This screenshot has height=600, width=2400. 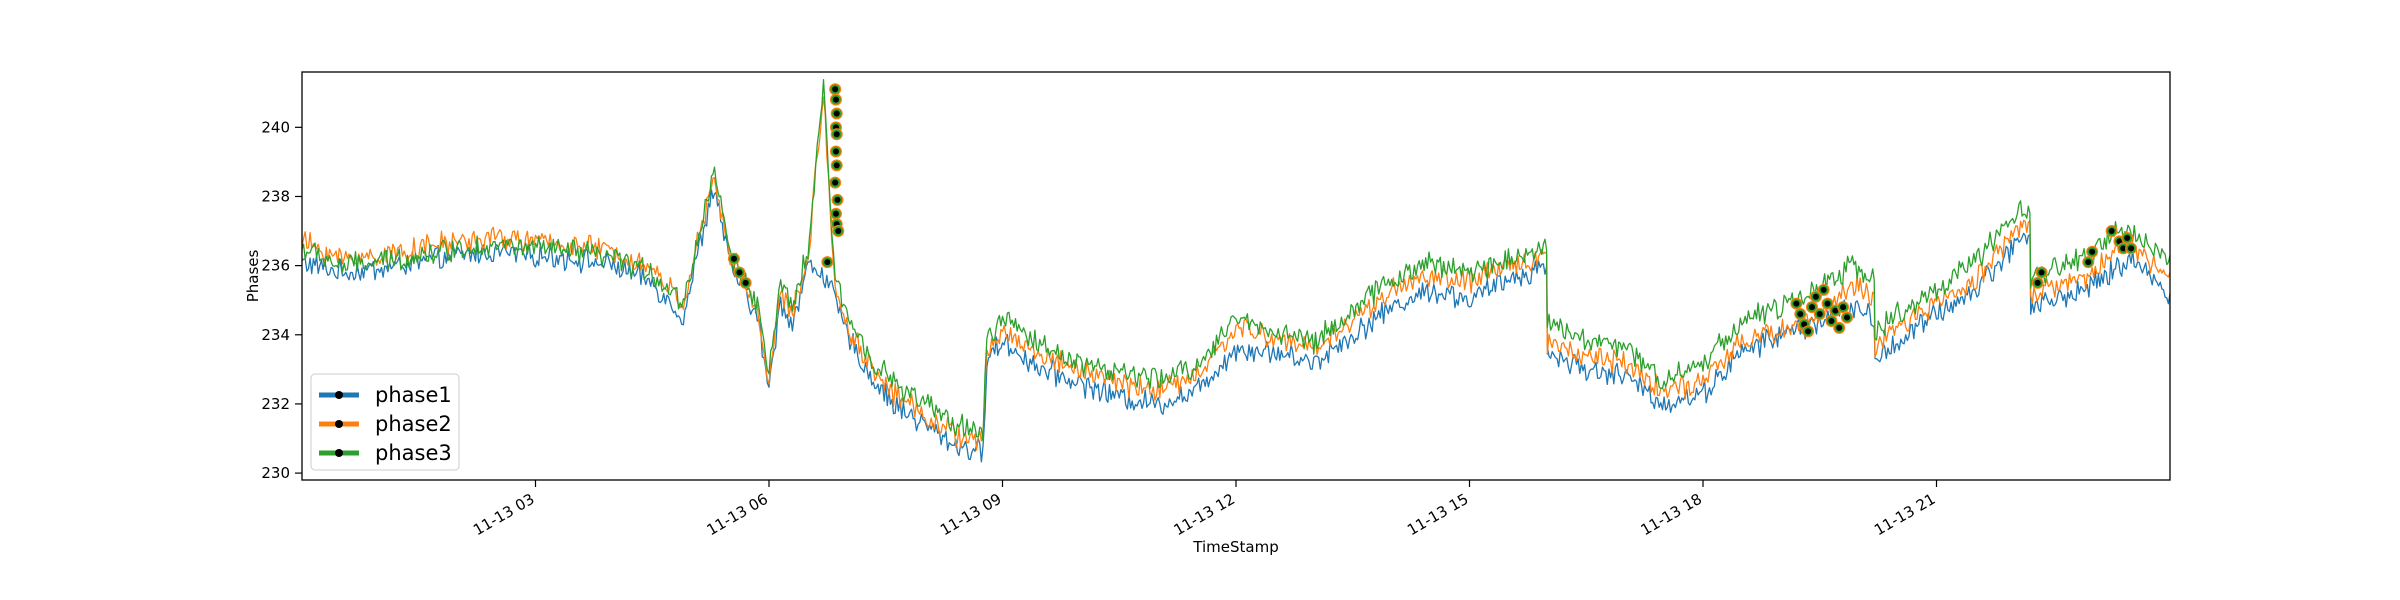 What do you see at coordinates (253, 276) in the screenshot?
I see `y-axis-label: Phases` at bounding box center [253, 276].